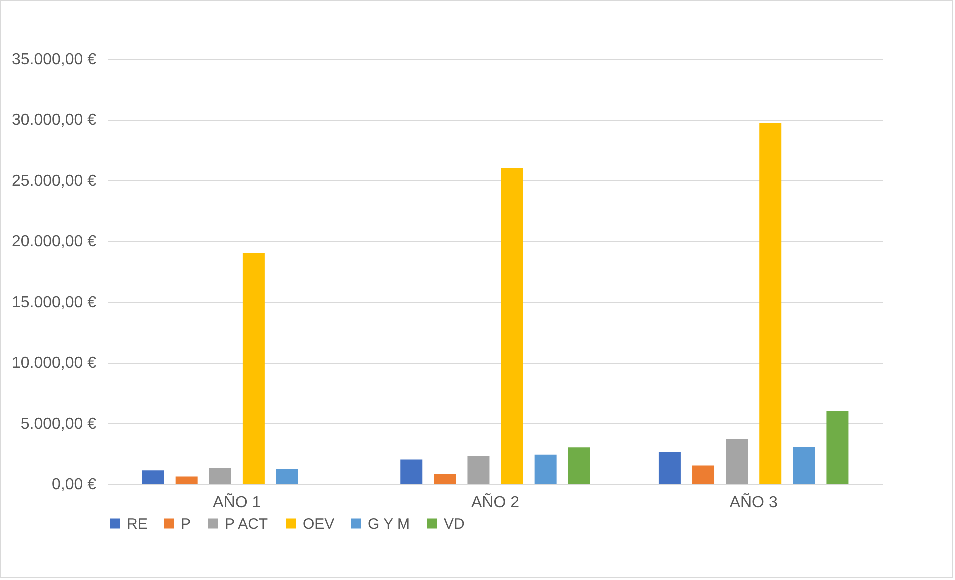  Describe the element at coordinates (54, 121) in the screenshot. I see `y-tick-label: 30.000,00 €` at that location.